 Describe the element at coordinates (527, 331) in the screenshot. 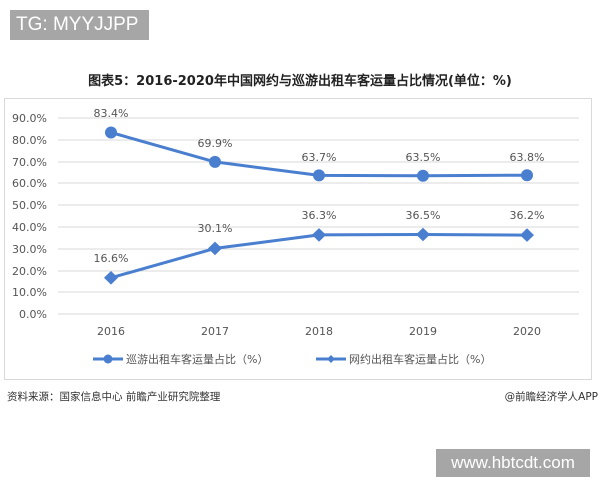

I see `x-tick: 2020` at that location.